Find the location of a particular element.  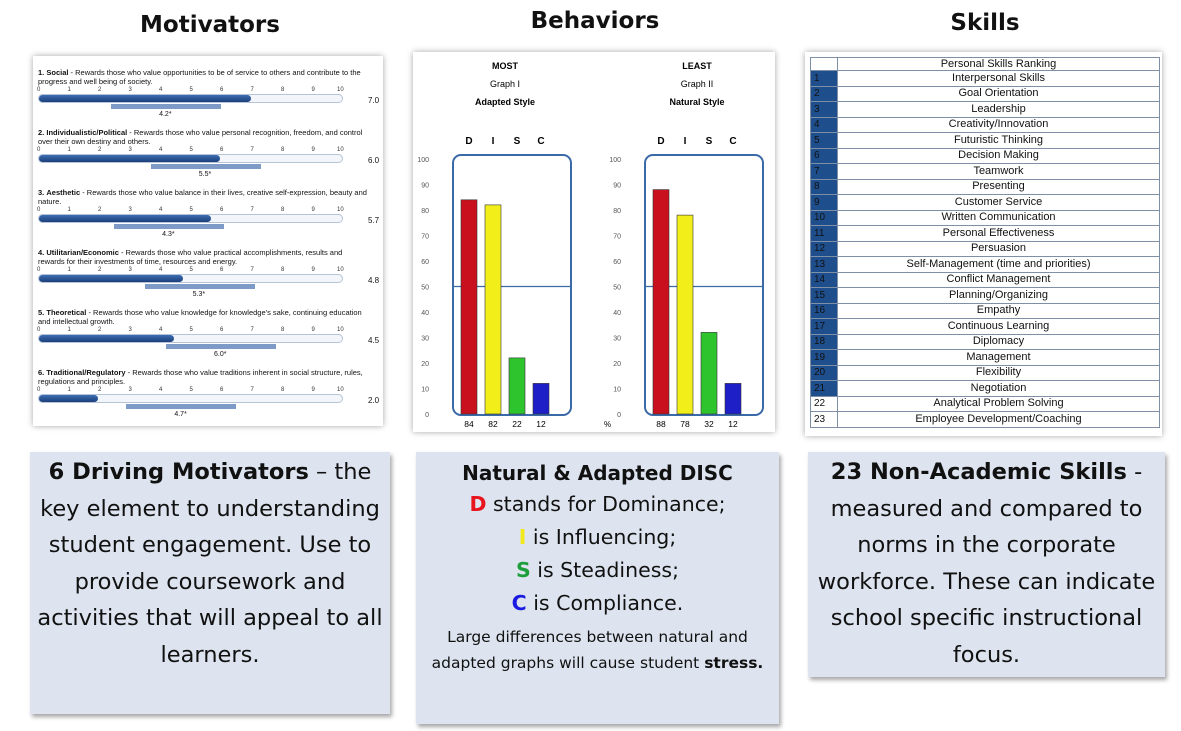

disc-value-label: 22 is located at coordinates (517, 424).